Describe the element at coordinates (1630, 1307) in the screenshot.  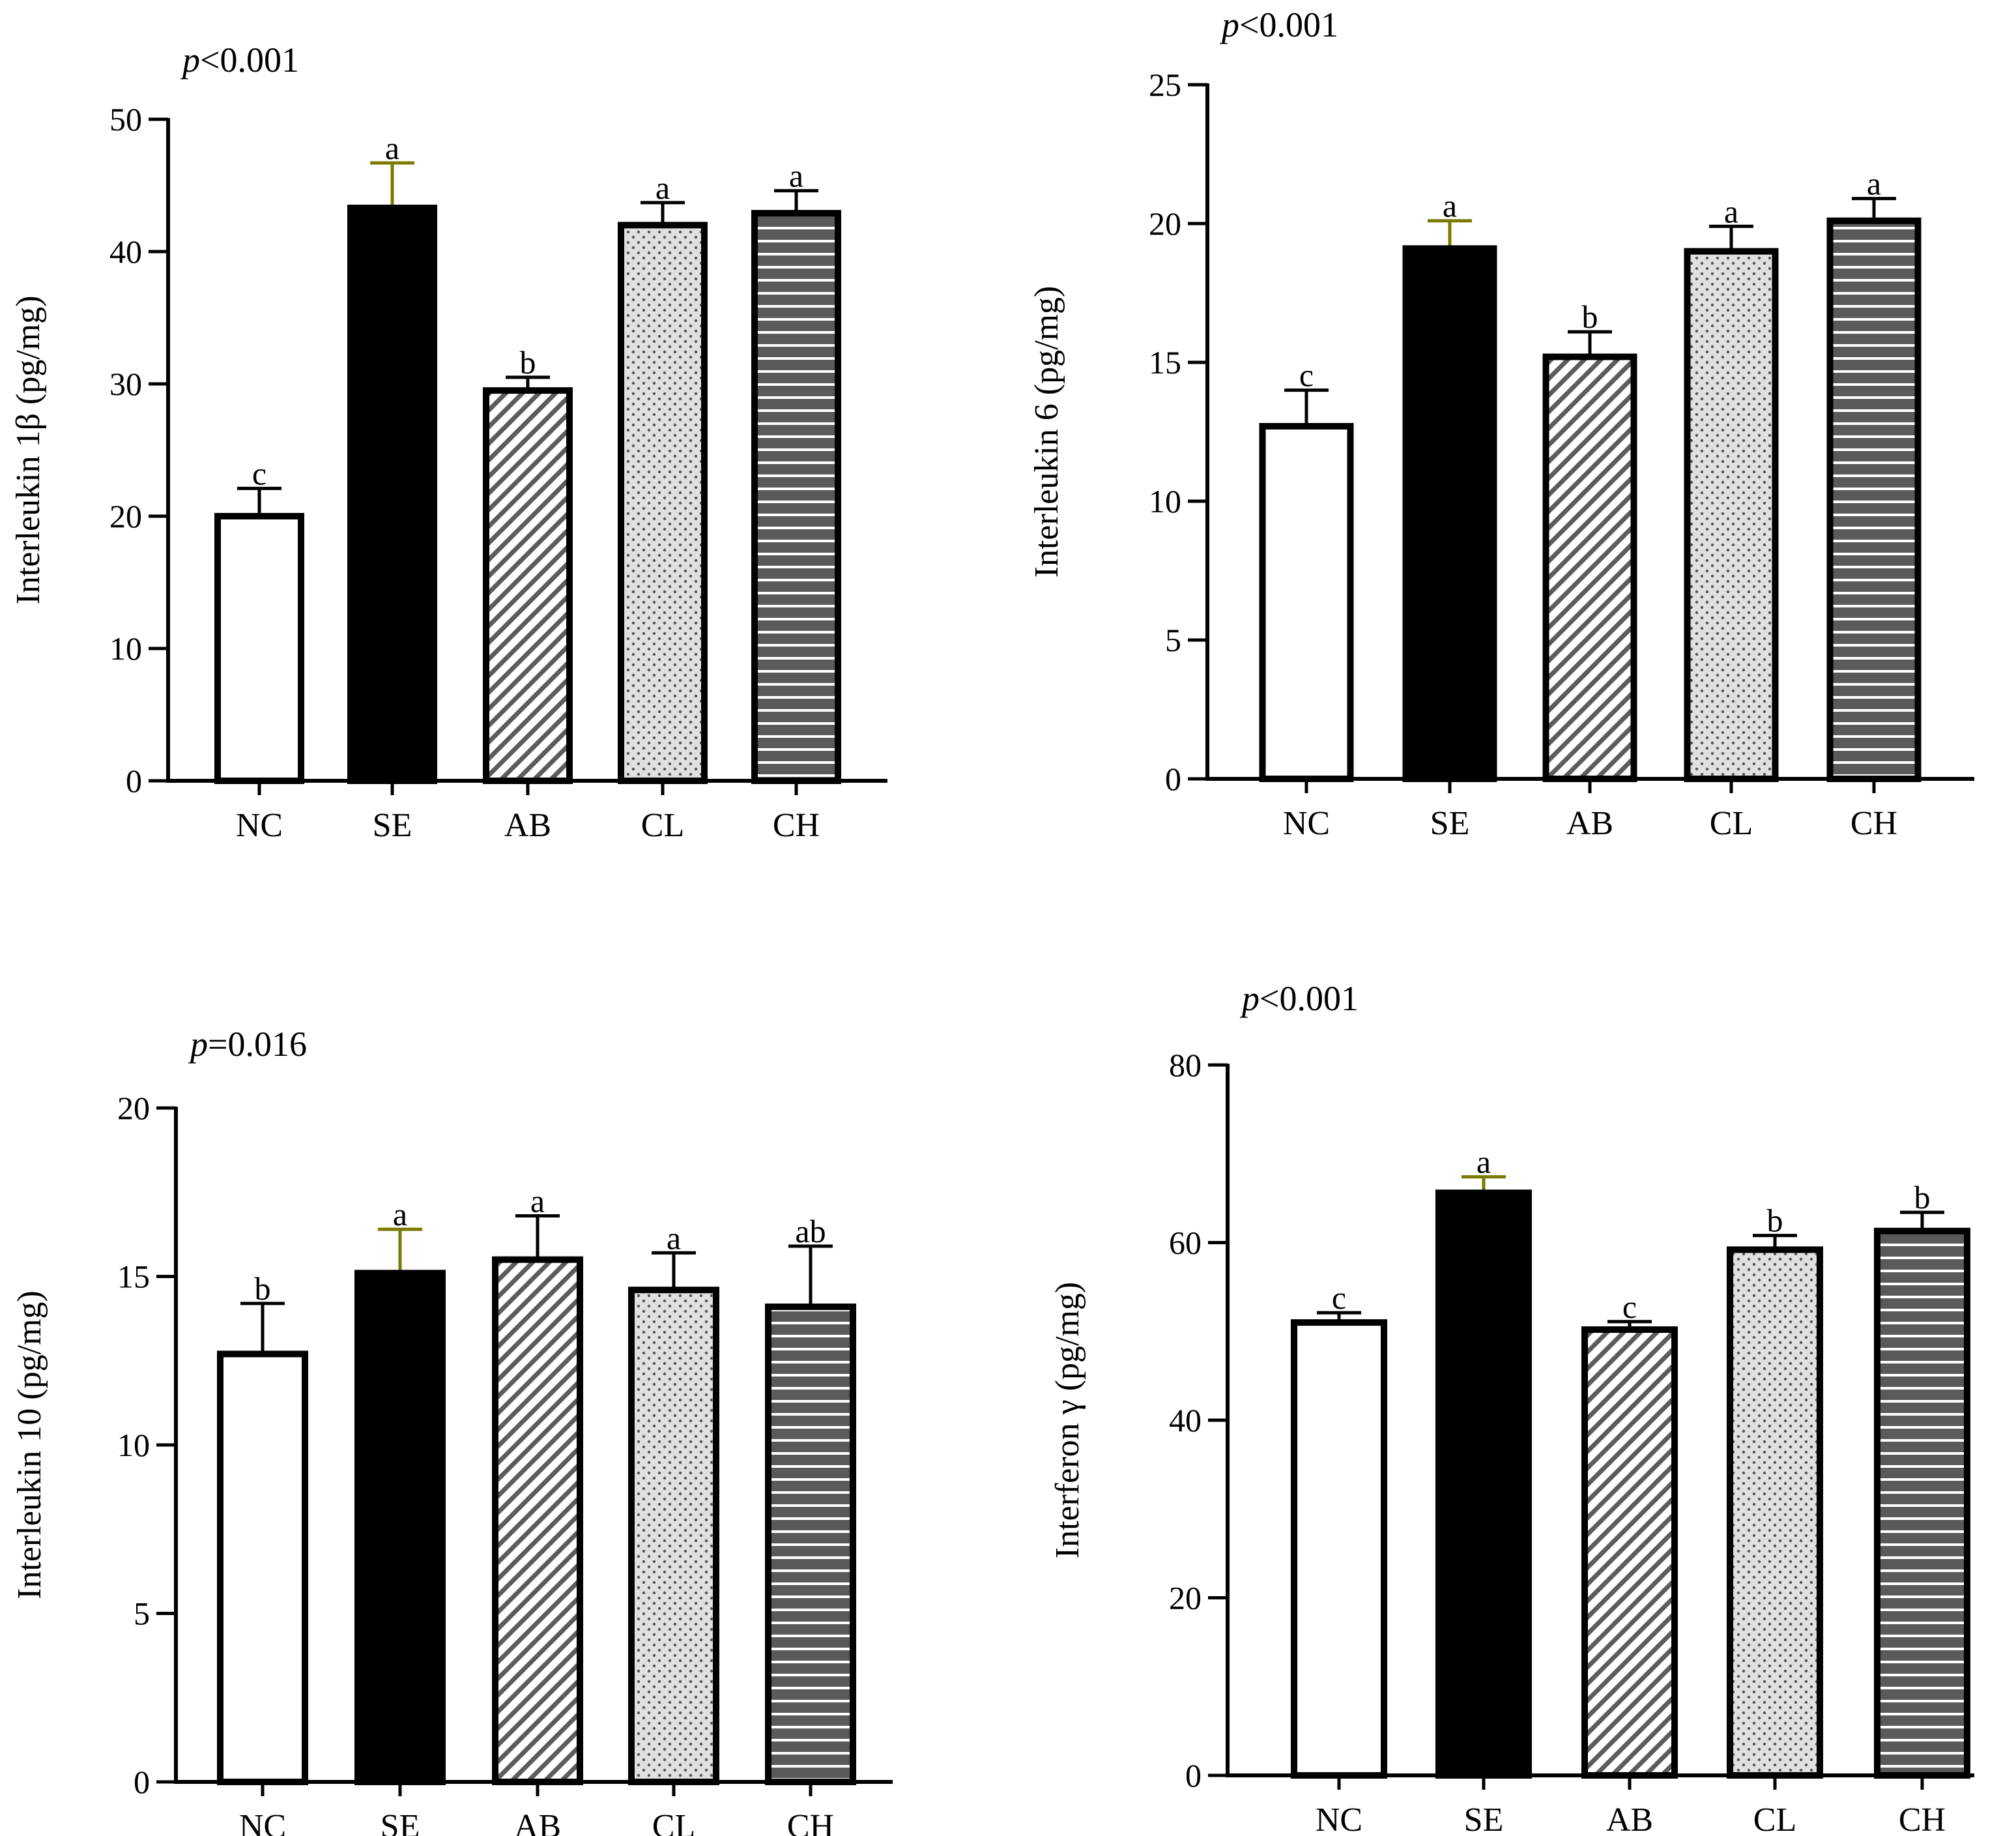
I see `significance-letter-ab: c` at that location.